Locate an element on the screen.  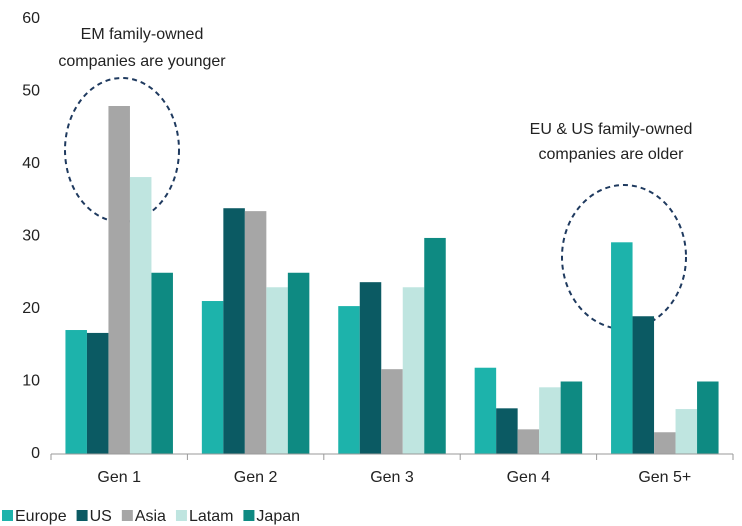
annotation: EU & US family-owned is located at coordinates (611, 129).